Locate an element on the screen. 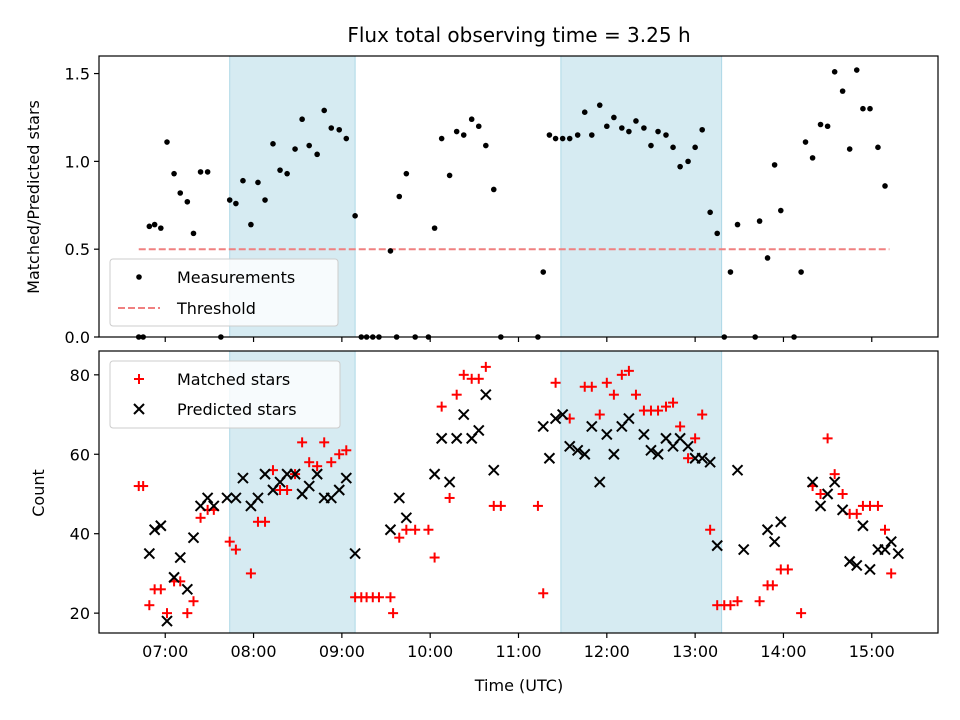 The width and height of the screenshot is (960, 720). top-y-axis-label: Matched/Predicted stars is located at coordinates (33, 197).